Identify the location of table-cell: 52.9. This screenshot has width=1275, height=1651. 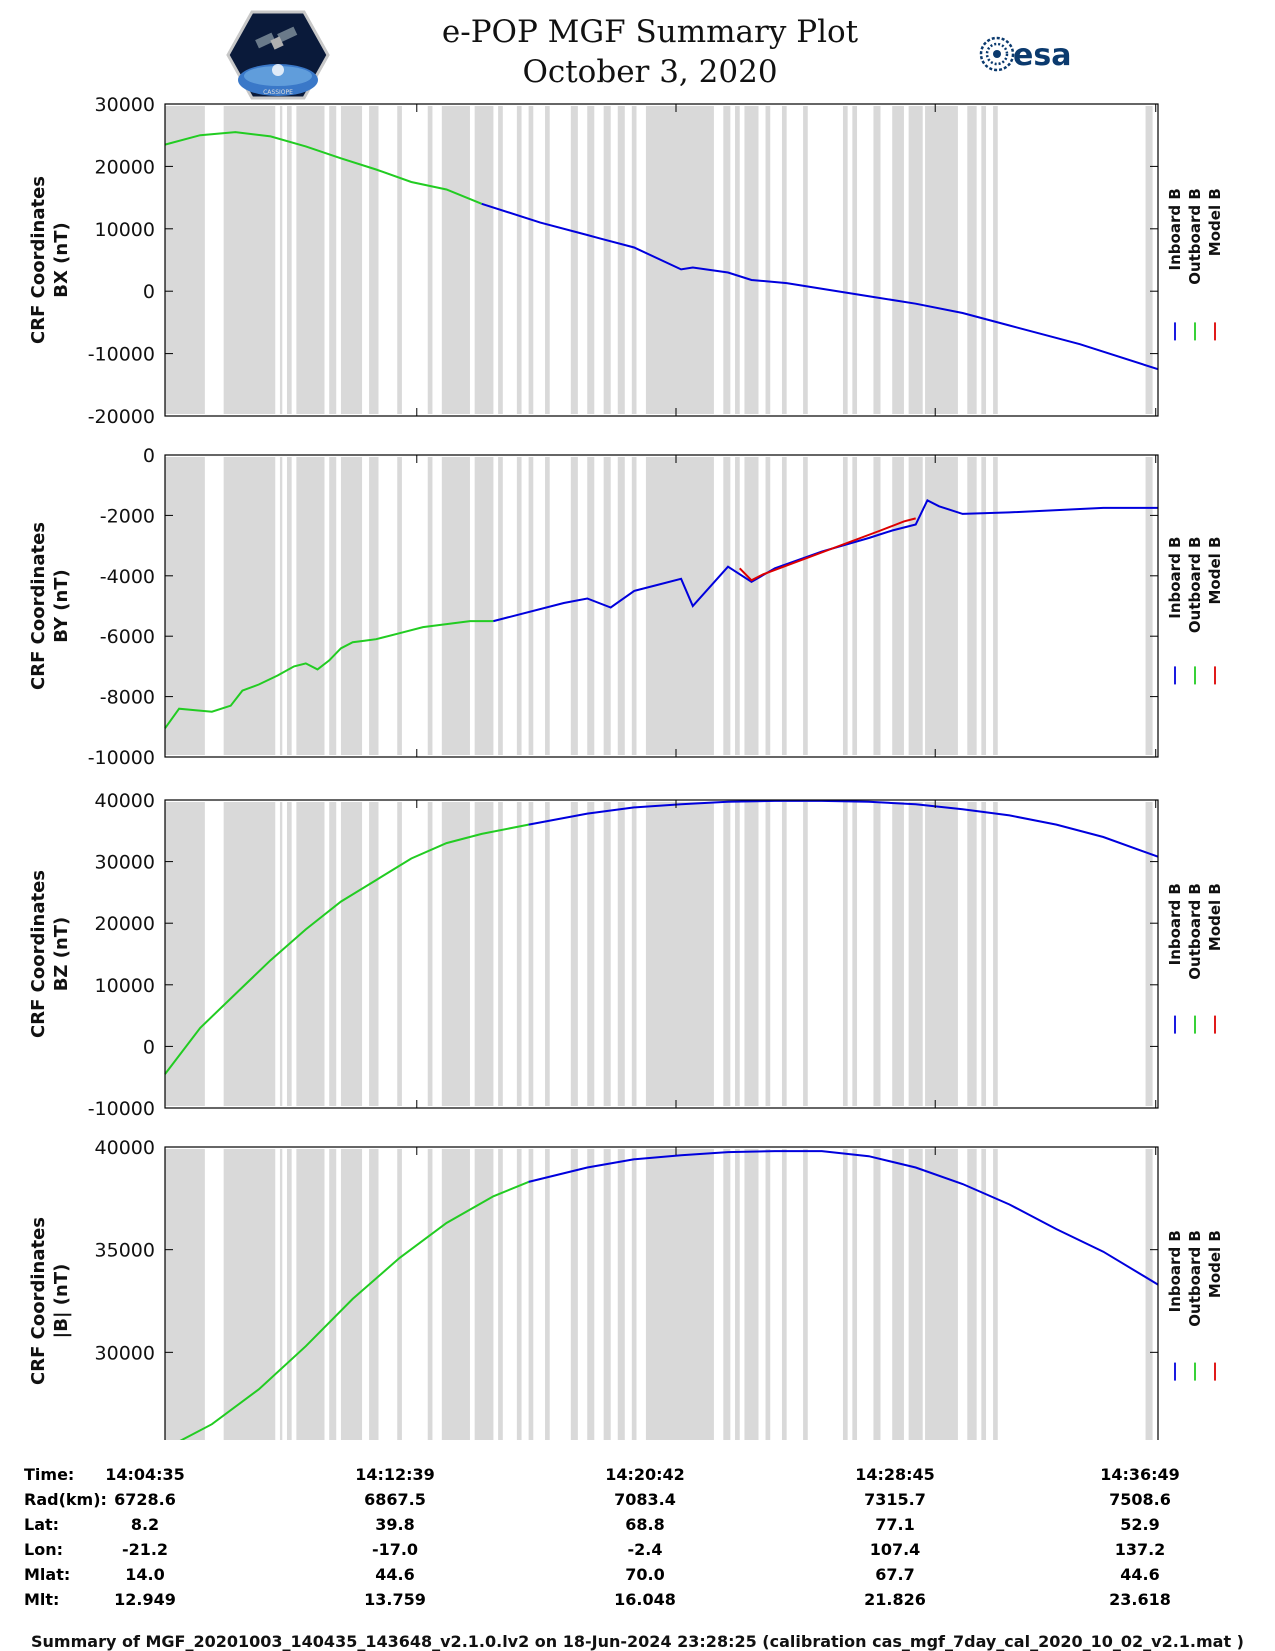
(1140, 1524).